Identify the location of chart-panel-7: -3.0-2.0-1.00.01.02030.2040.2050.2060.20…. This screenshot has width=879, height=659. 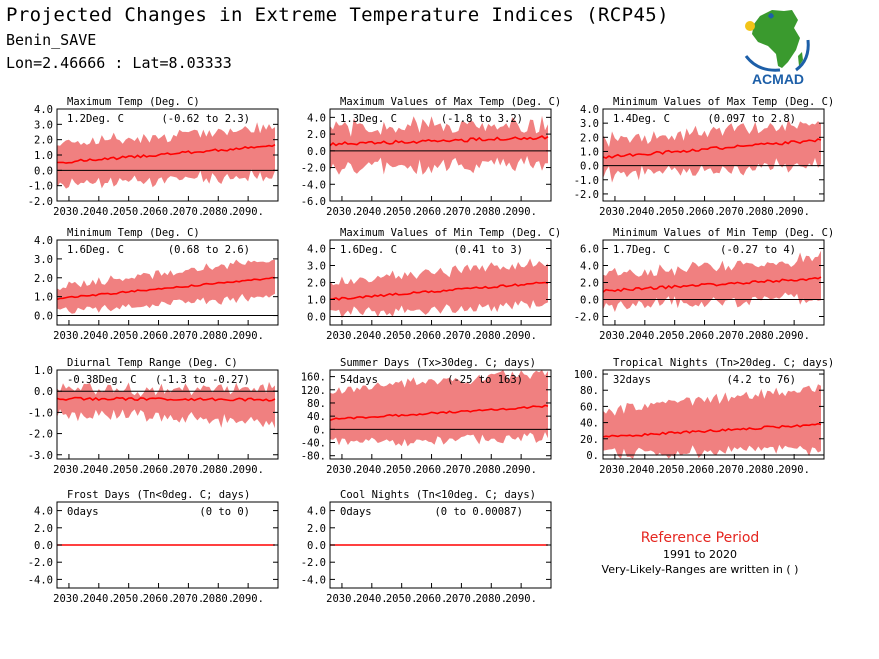
(153, 416).